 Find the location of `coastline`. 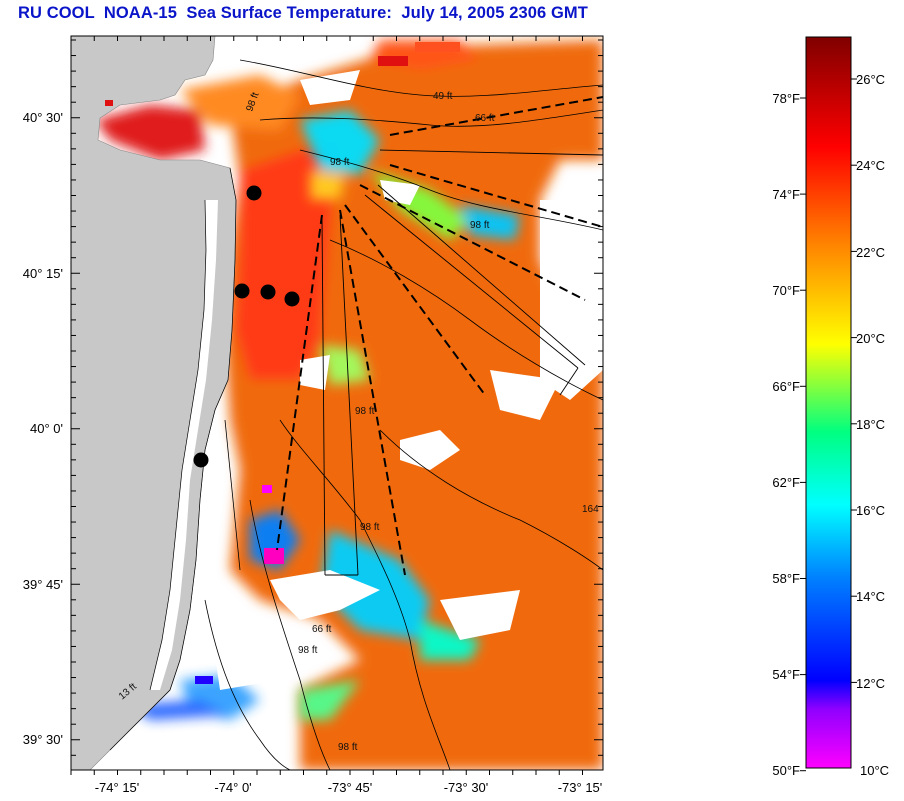

coastline is located at coordinates (173, 459).